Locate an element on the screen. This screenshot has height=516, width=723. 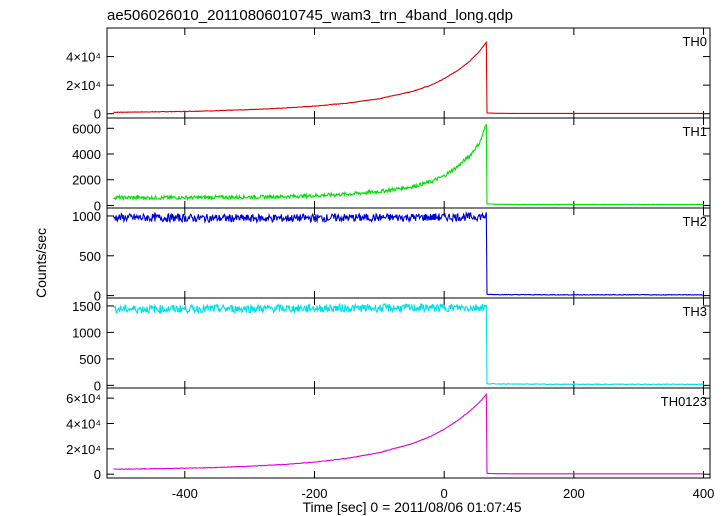
series-line-th3 is located at coordinates (408, 344).